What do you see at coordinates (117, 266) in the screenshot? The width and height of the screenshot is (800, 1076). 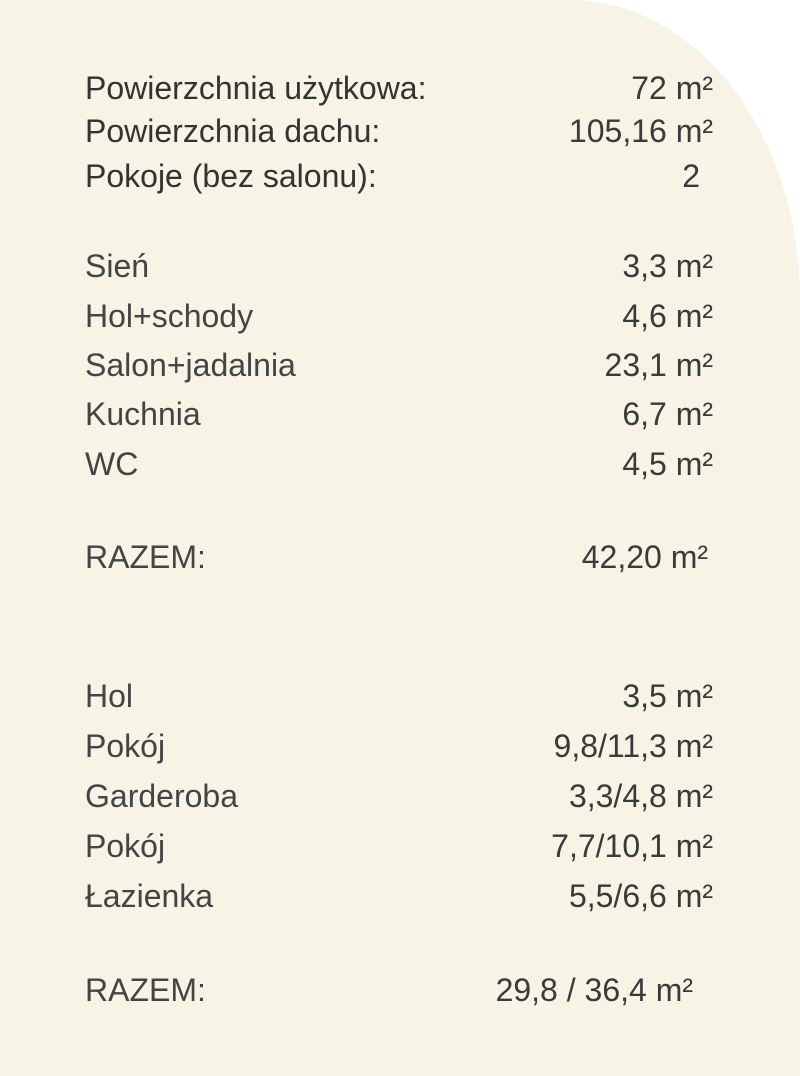 I see `room-name: Sień` at bounding box center [117, 266].